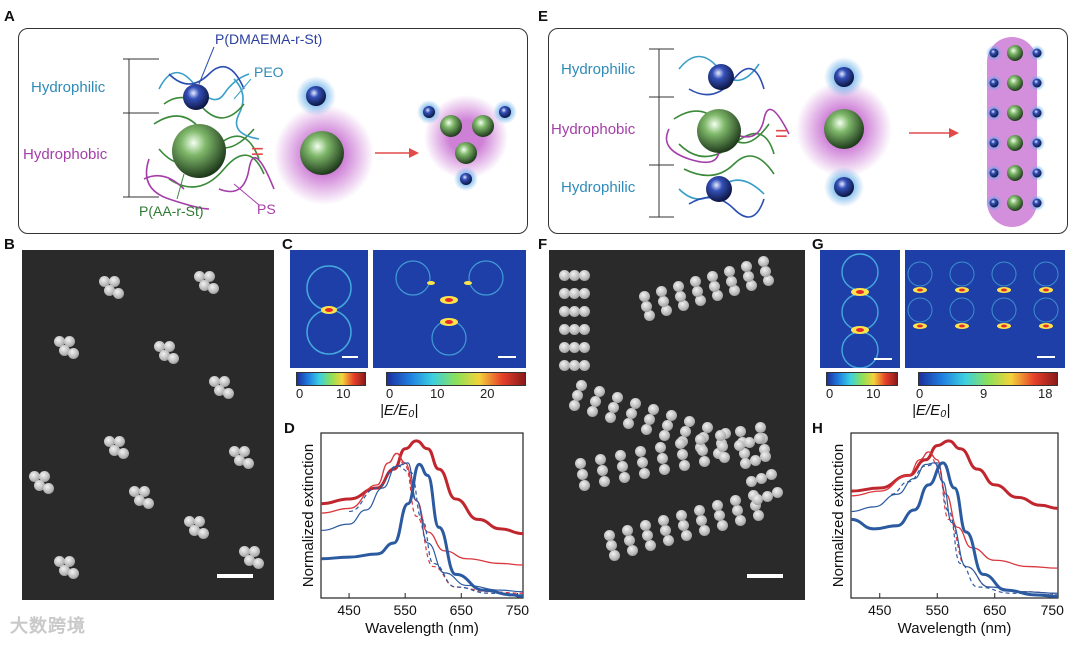 The width and height of the screenshot is (1080, 645). What do you see at coordinates (320, 128) in the screenshot?
I see `schematic-a-drawing` at bounding box center [320, 128].